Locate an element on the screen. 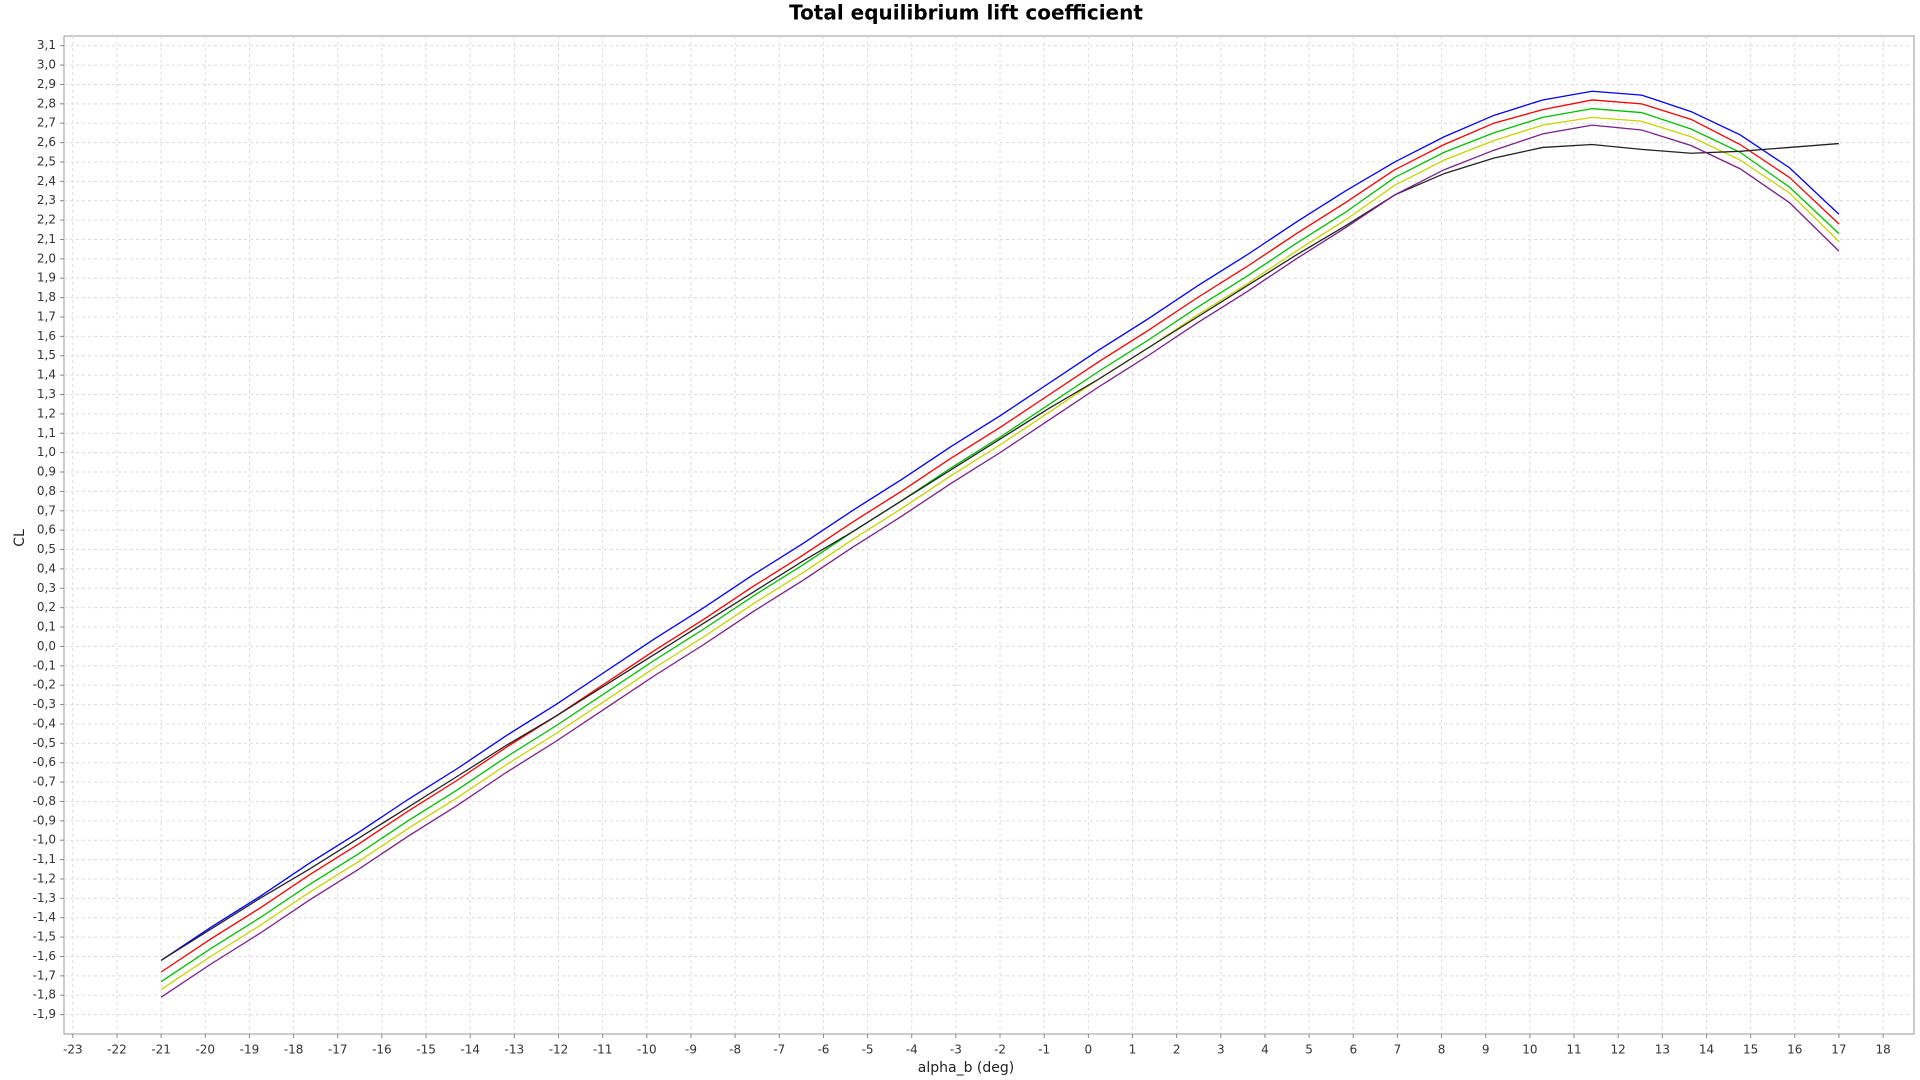  x-tick-label: 11 is located at coordinates (1573, 1050).